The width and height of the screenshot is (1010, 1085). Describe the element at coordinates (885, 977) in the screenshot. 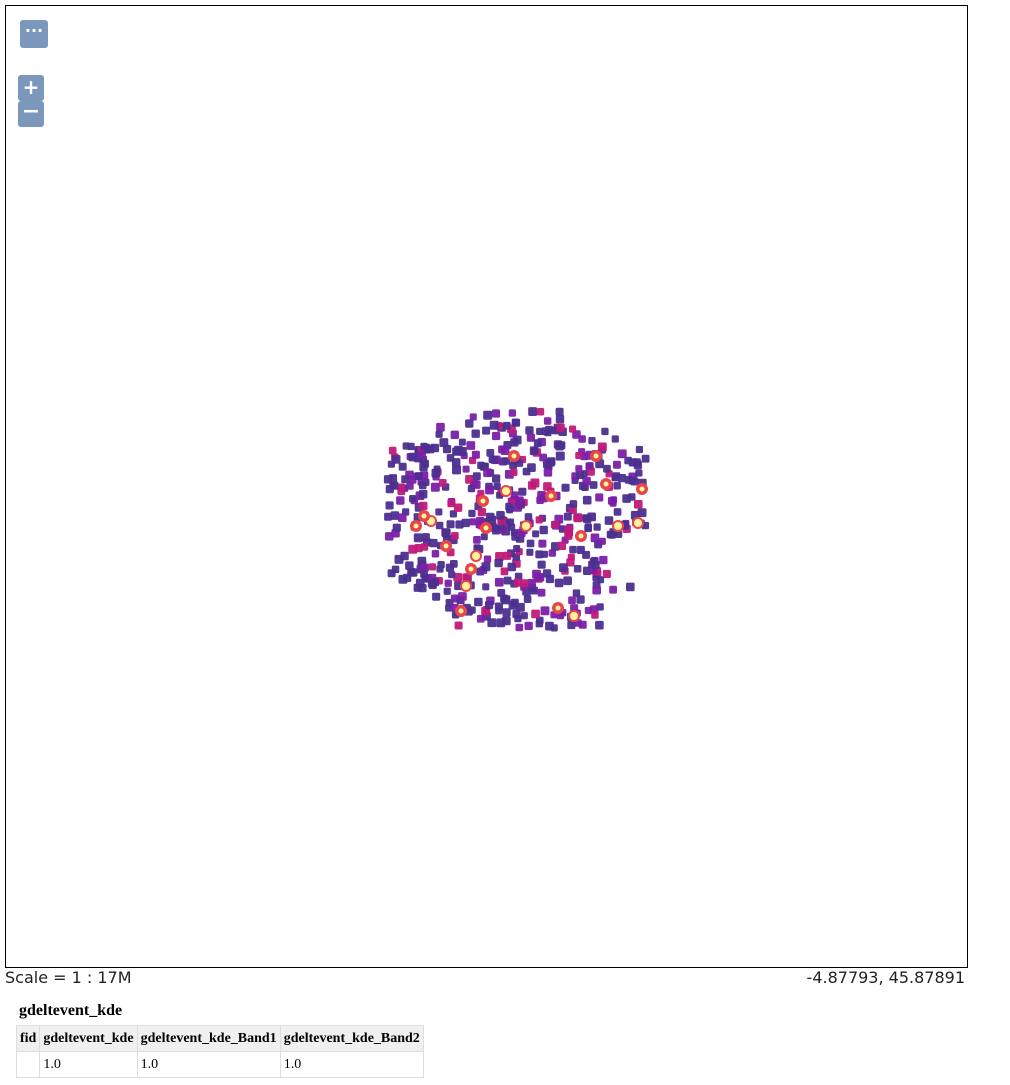

I see `cursor-coordinates: -4.87793, 45.87891` at that location.